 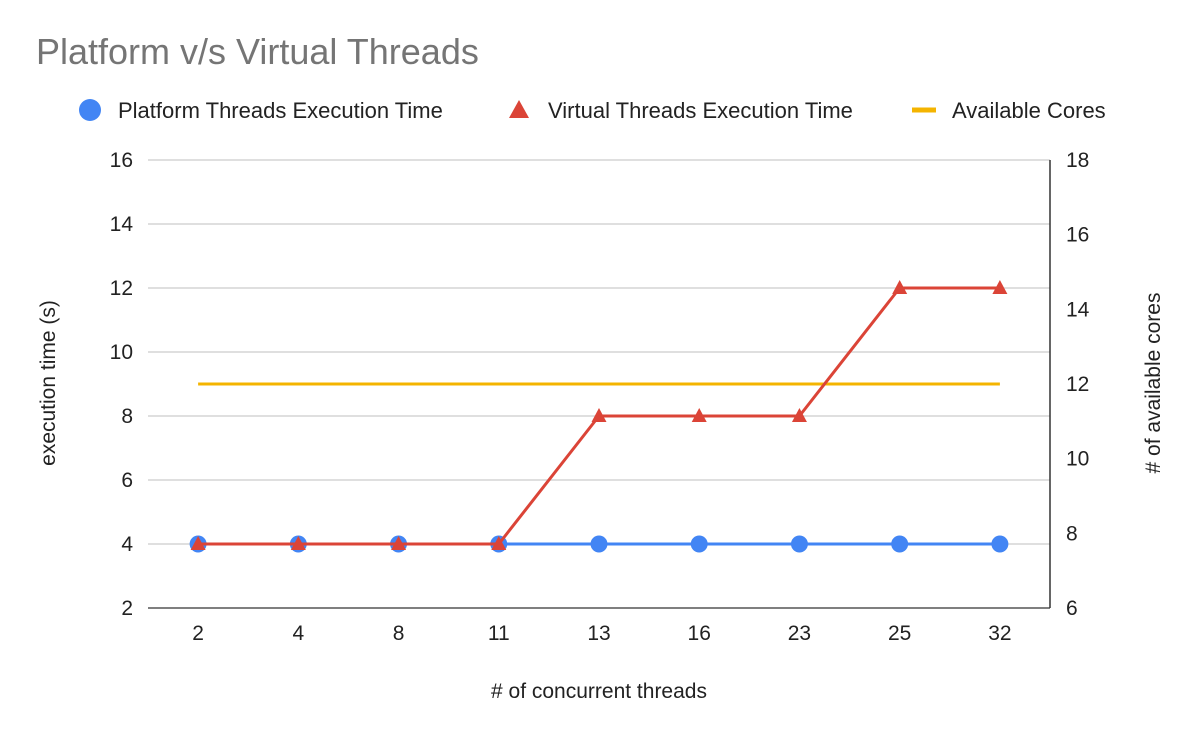 I want to click on y-tick-label: 6, so click(x=127, y=480).